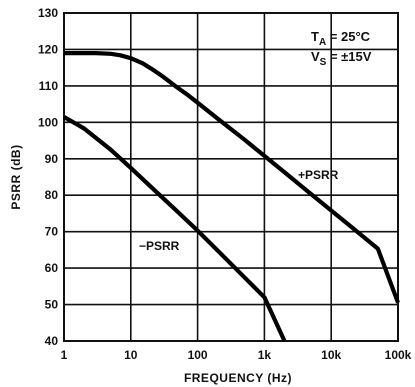 The image size is (415, 387). Describe the element at coordinates (238, 378) in the screenshot. I see `x-axis-title: FREQUENCY (Hz)` at that location.